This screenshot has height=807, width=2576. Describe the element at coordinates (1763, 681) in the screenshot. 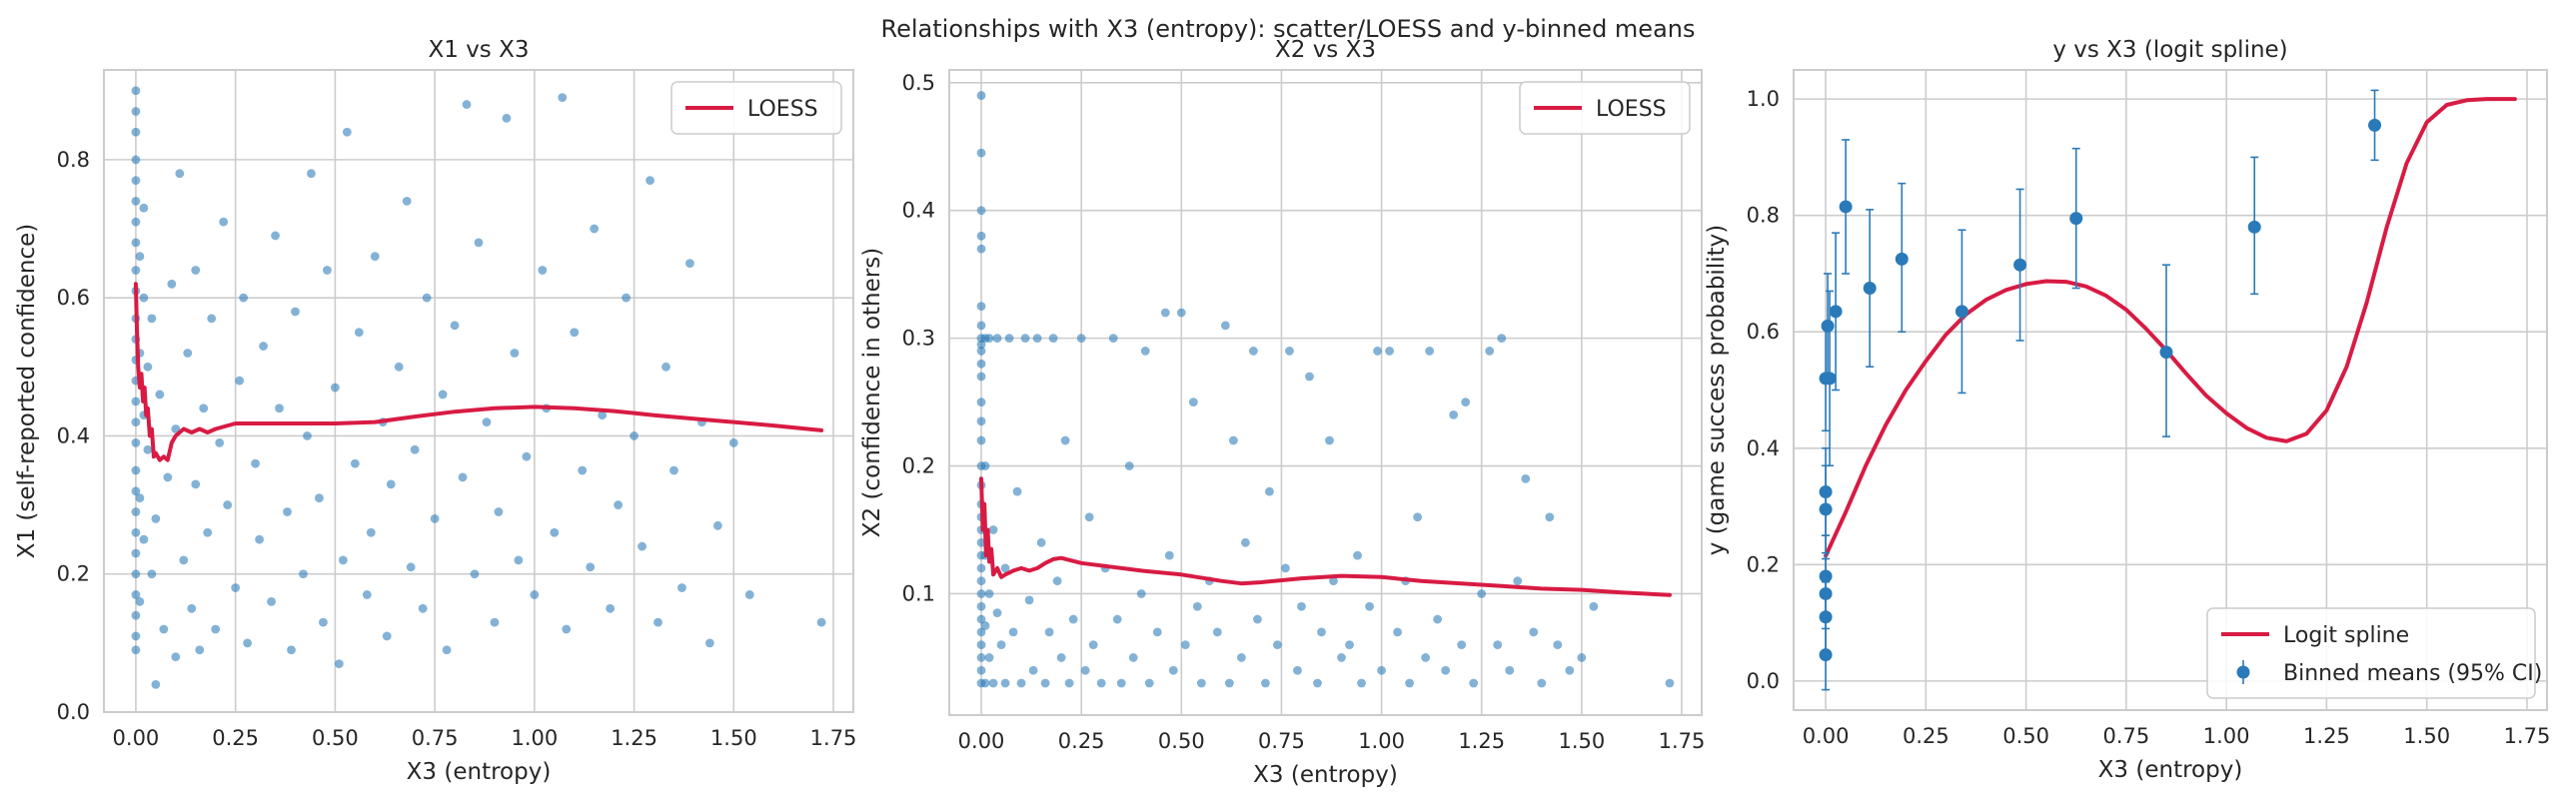

I see `y-tick-label: 0.0` at that location.